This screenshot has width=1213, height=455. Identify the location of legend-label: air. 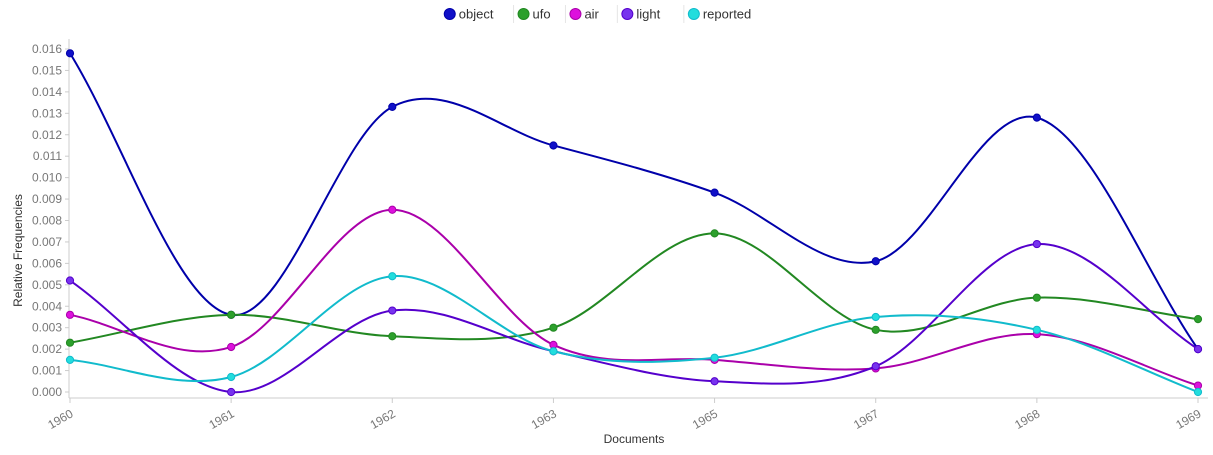
(591, 14).